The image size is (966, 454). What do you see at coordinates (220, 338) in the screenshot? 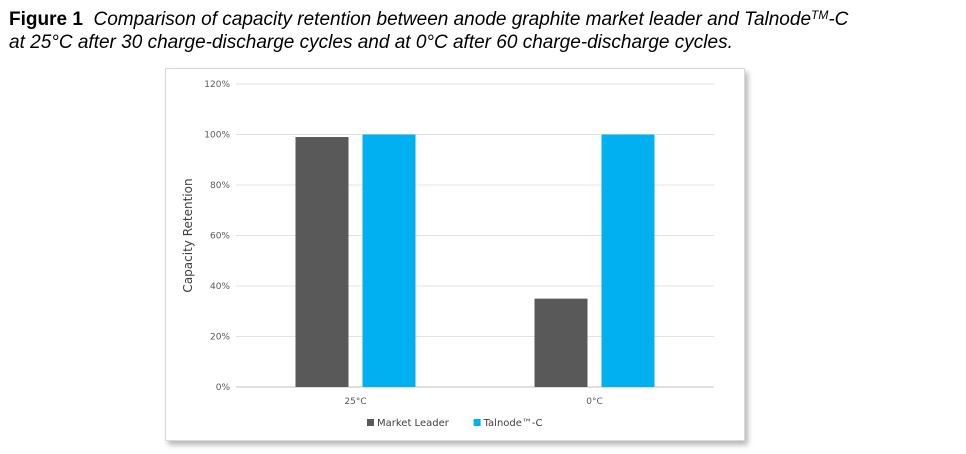
I see `y-tick-label: 20%` at bounding box center [220, 338].